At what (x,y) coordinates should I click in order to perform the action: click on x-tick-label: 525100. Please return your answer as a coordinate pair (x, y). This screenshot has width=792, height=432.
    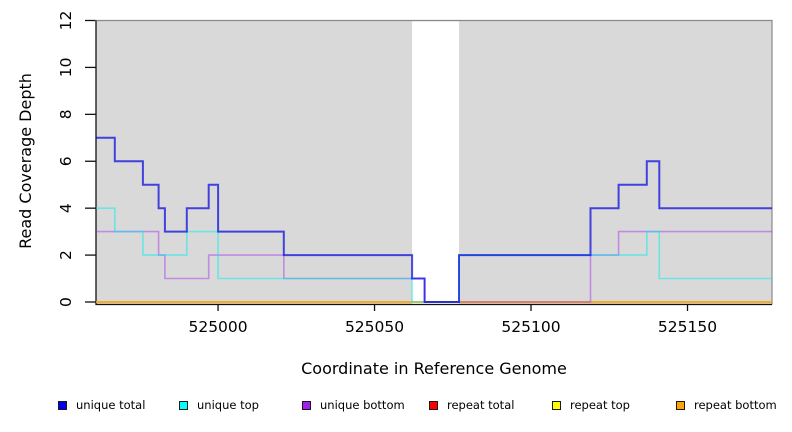
    Looking at the image, I should click on (530, 327).